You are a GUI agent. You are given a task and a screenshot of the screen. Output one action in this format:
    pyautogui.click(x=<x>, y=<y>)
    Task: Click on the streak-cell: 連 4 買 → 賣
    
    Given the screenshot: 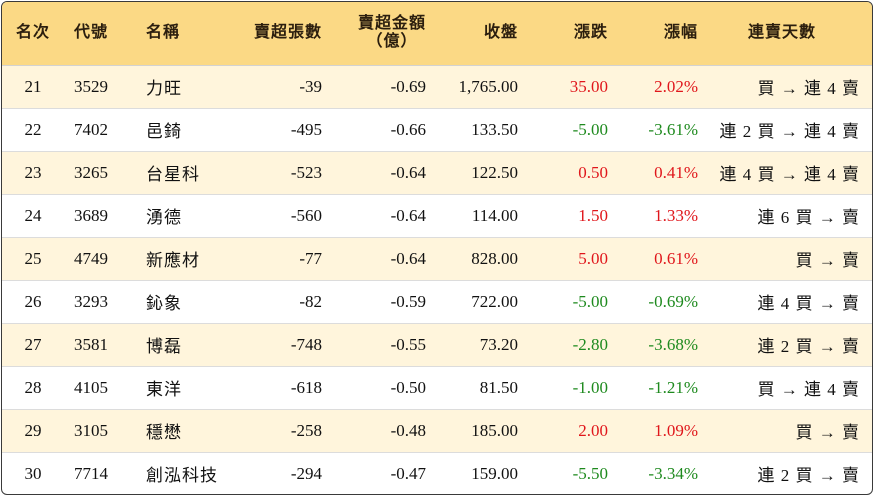 What is the action you would take?
    pyautogui.click(x=808, y=303)
    